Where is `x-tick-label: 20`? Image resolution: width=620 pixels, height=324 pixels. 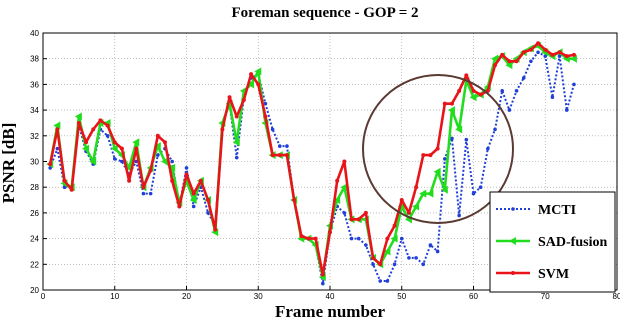
x-tick-label: 20 is located at coordinates (186, 296).